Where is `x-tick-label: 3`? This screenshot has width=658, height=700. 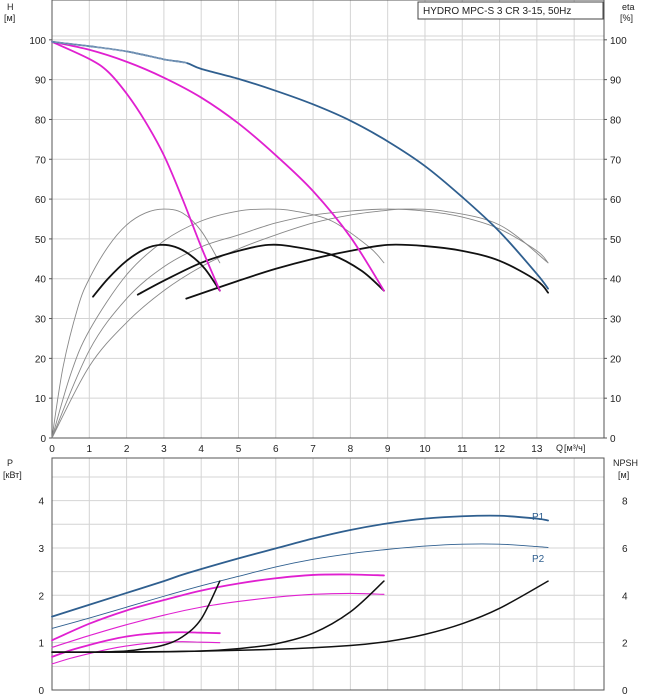 x-tick-label: 3 is located at coordinates (164, 449).